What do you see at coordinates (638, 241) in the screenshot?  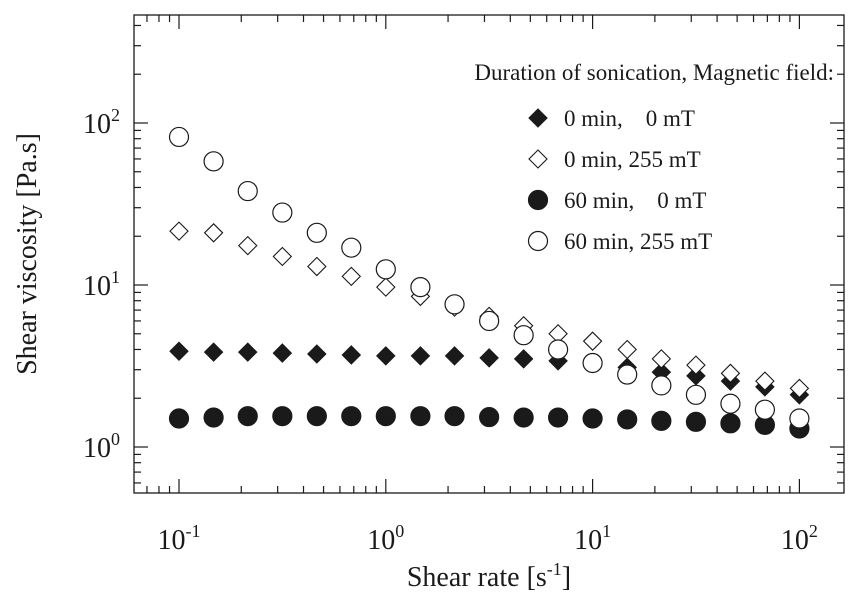 I see `legend-label: 60 min, 255 mT` at bounding box center [638, 241].